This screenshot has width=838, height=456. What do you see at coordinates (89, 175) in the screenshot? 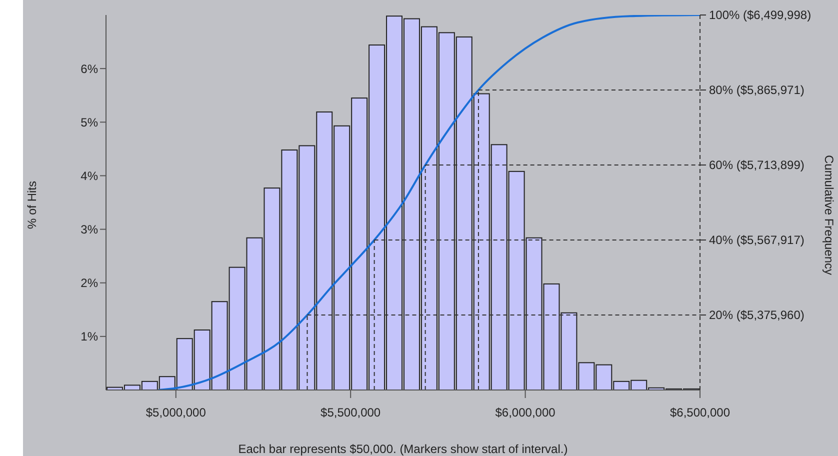
I see `y-tick-label: 4%` at bounding box center [89, 175].